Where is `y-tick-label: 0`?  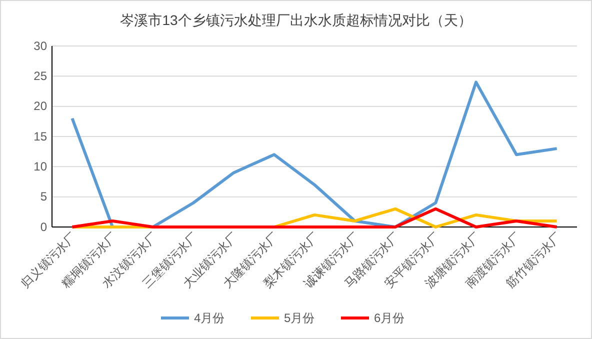
y-tick-label: 0 is located at coordinates (44, 227).